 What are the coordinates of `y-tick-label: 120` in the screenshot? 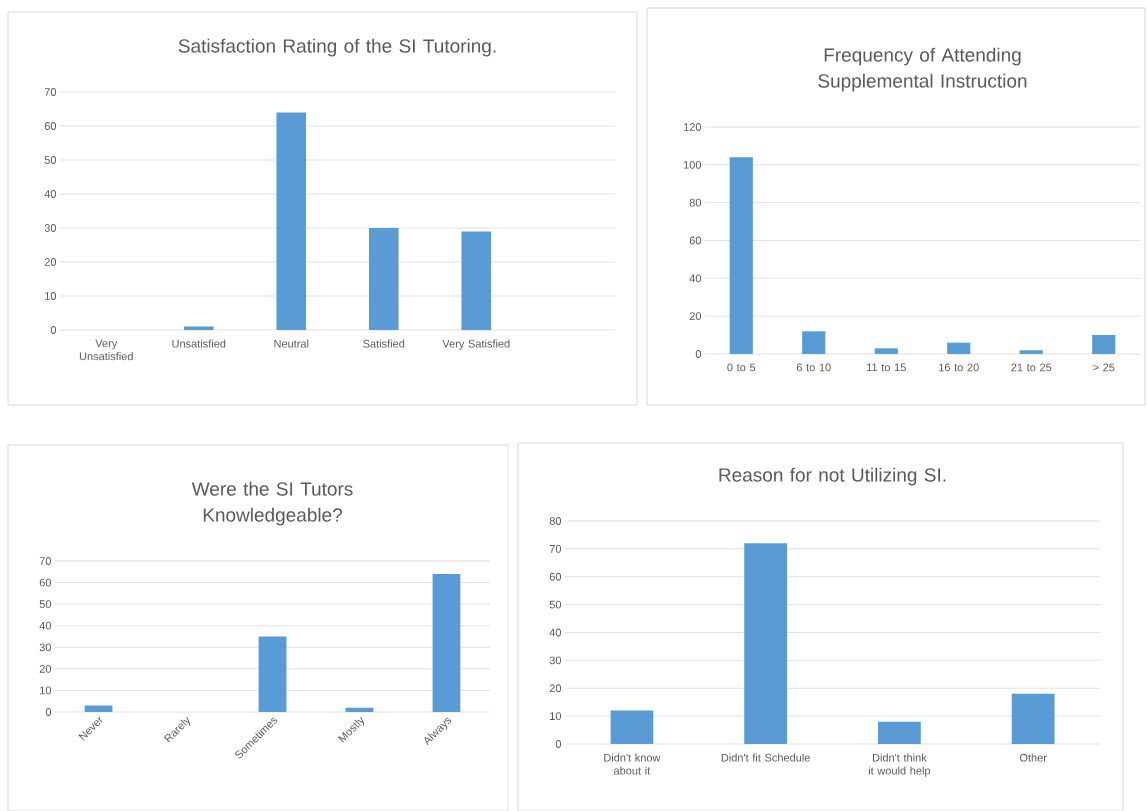 It's located at (692, 126).